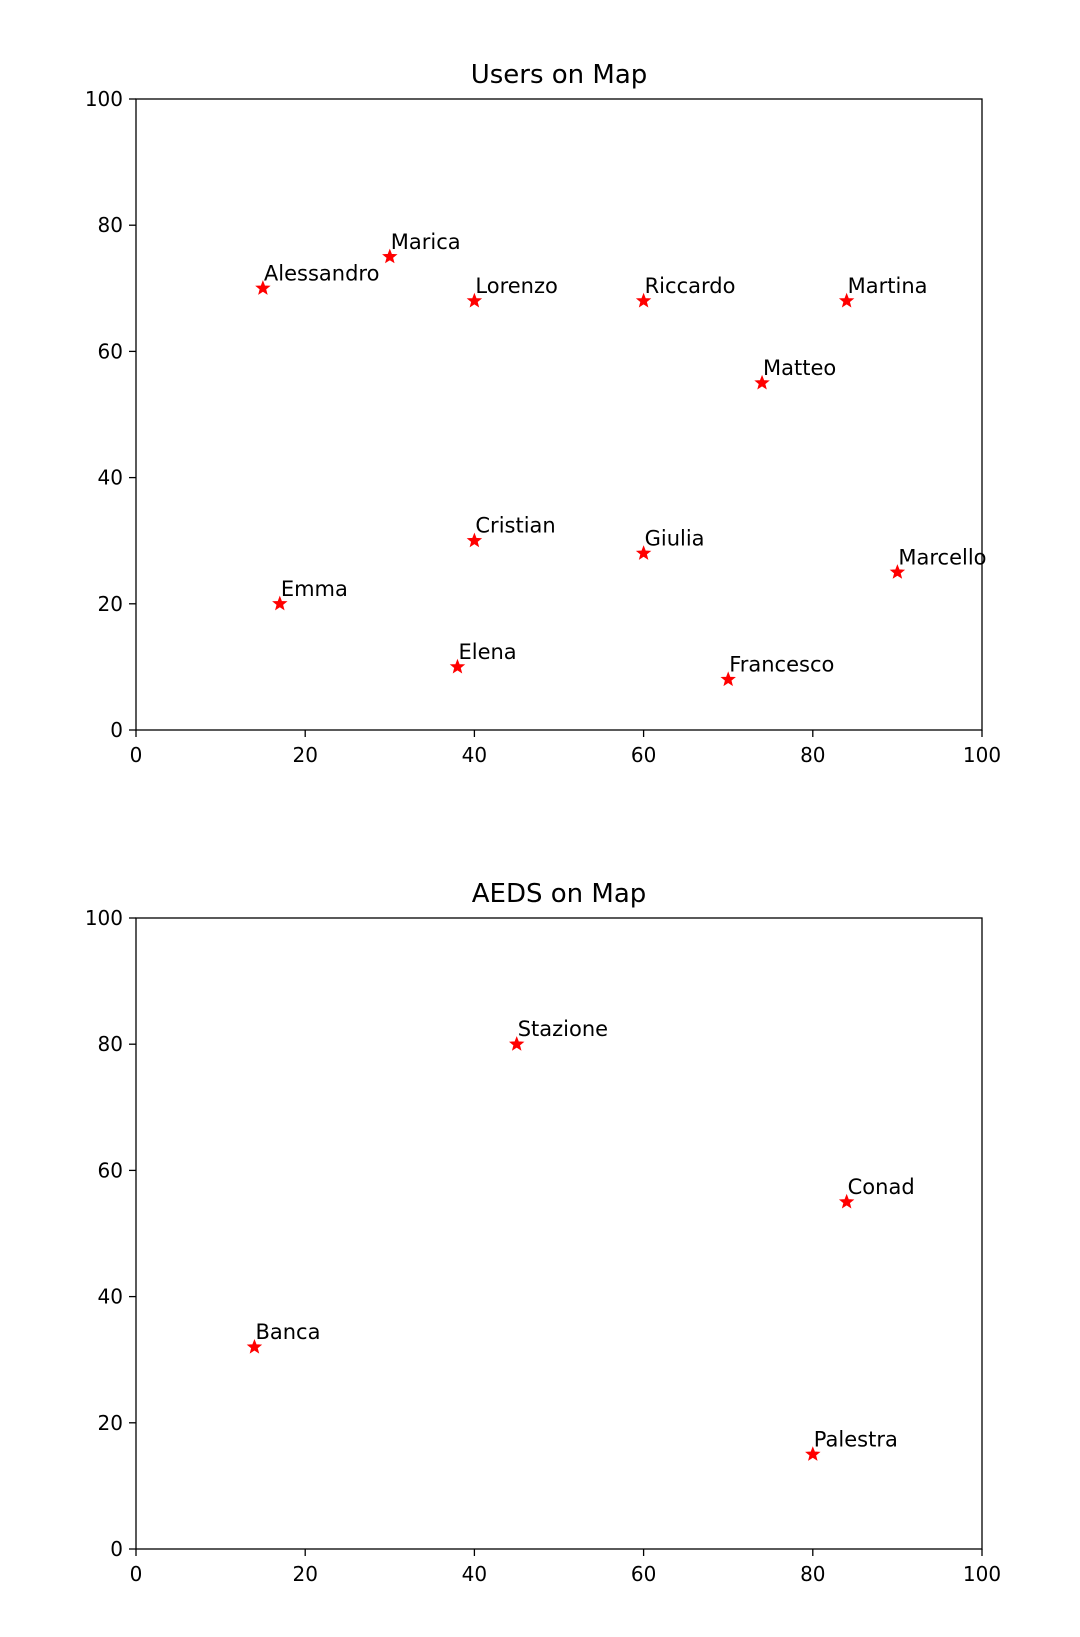 The width and height of the screenshot is (1080, 1637). What do you see at coordinates (314, 589) in the screenshot?
I see `point-label: Emma` at bounding box center [314, 589].